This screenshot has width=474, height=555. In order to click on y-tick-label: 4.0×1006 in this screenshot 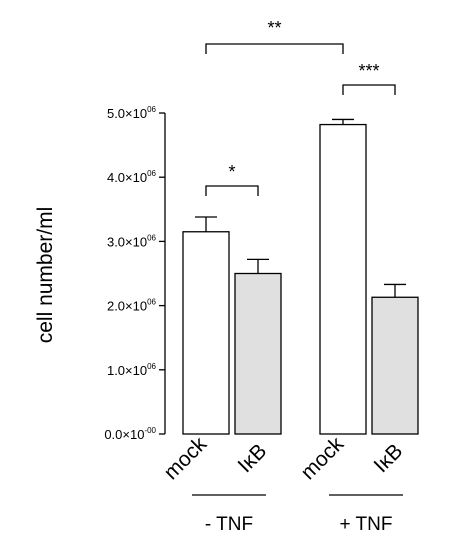, I will do `click(132, 177)`.